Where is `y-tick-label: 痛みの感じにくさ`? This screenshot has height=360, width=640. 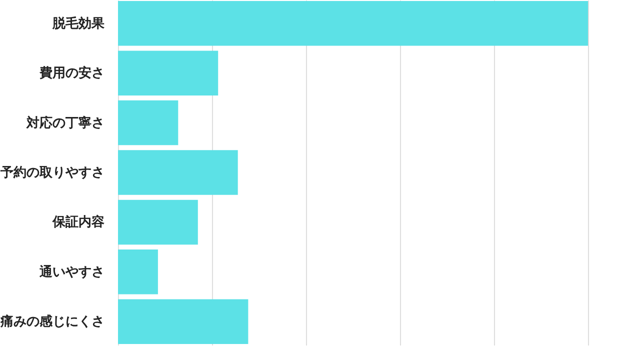 y-tick-label: 痛みの感じにくさ is located at coordinates (52, 322).